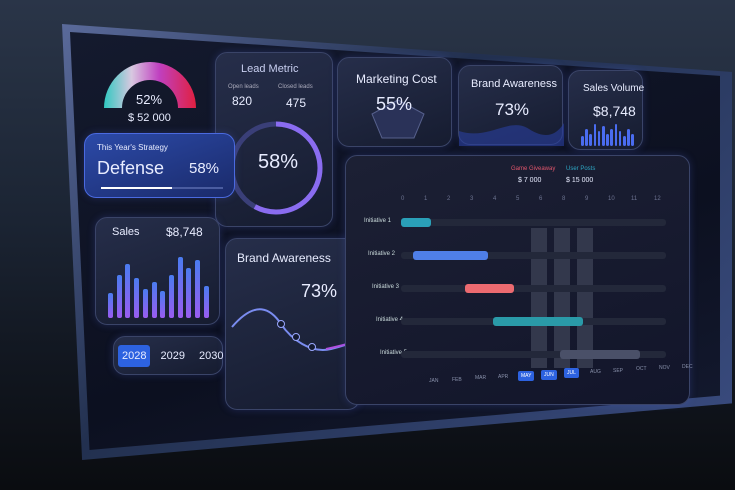  Describe the element at coordinates (541, 199) in the screenshot. I see `axis-tick: 6` at that location.